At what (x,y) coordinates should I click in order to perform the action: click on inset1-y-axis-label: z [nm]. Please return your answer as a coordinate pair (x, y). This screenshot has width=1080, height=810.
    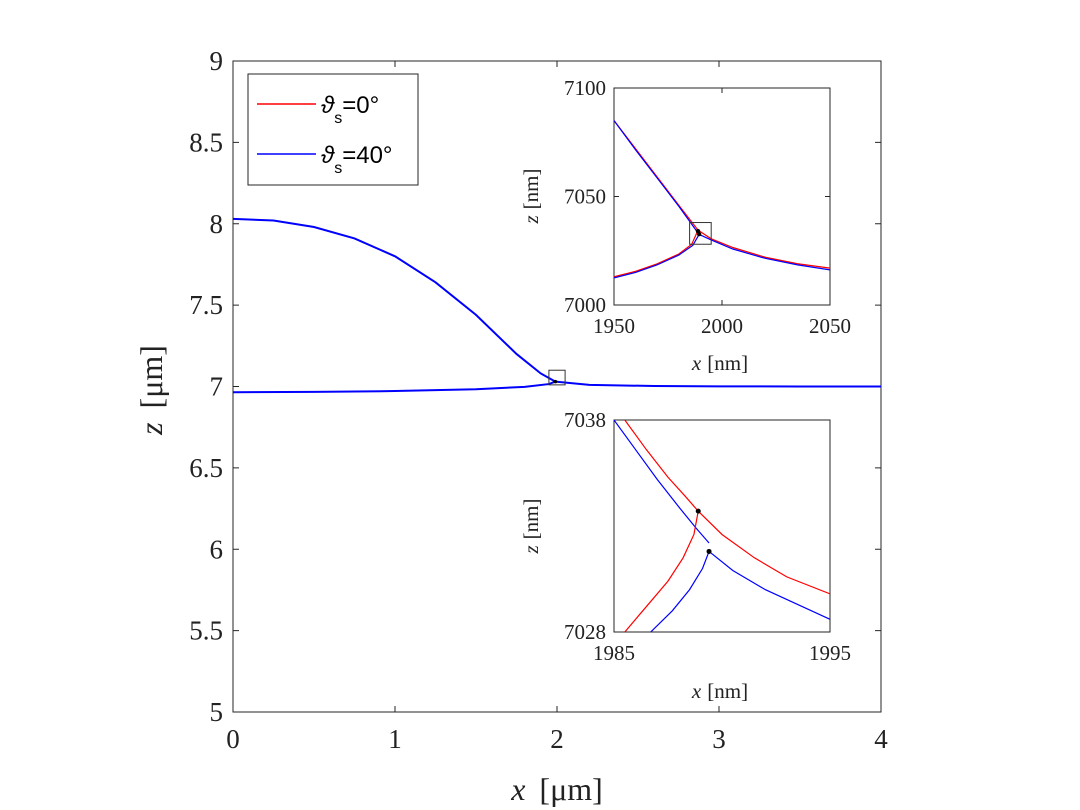
    Looking at the image, I should click on (531, 196).